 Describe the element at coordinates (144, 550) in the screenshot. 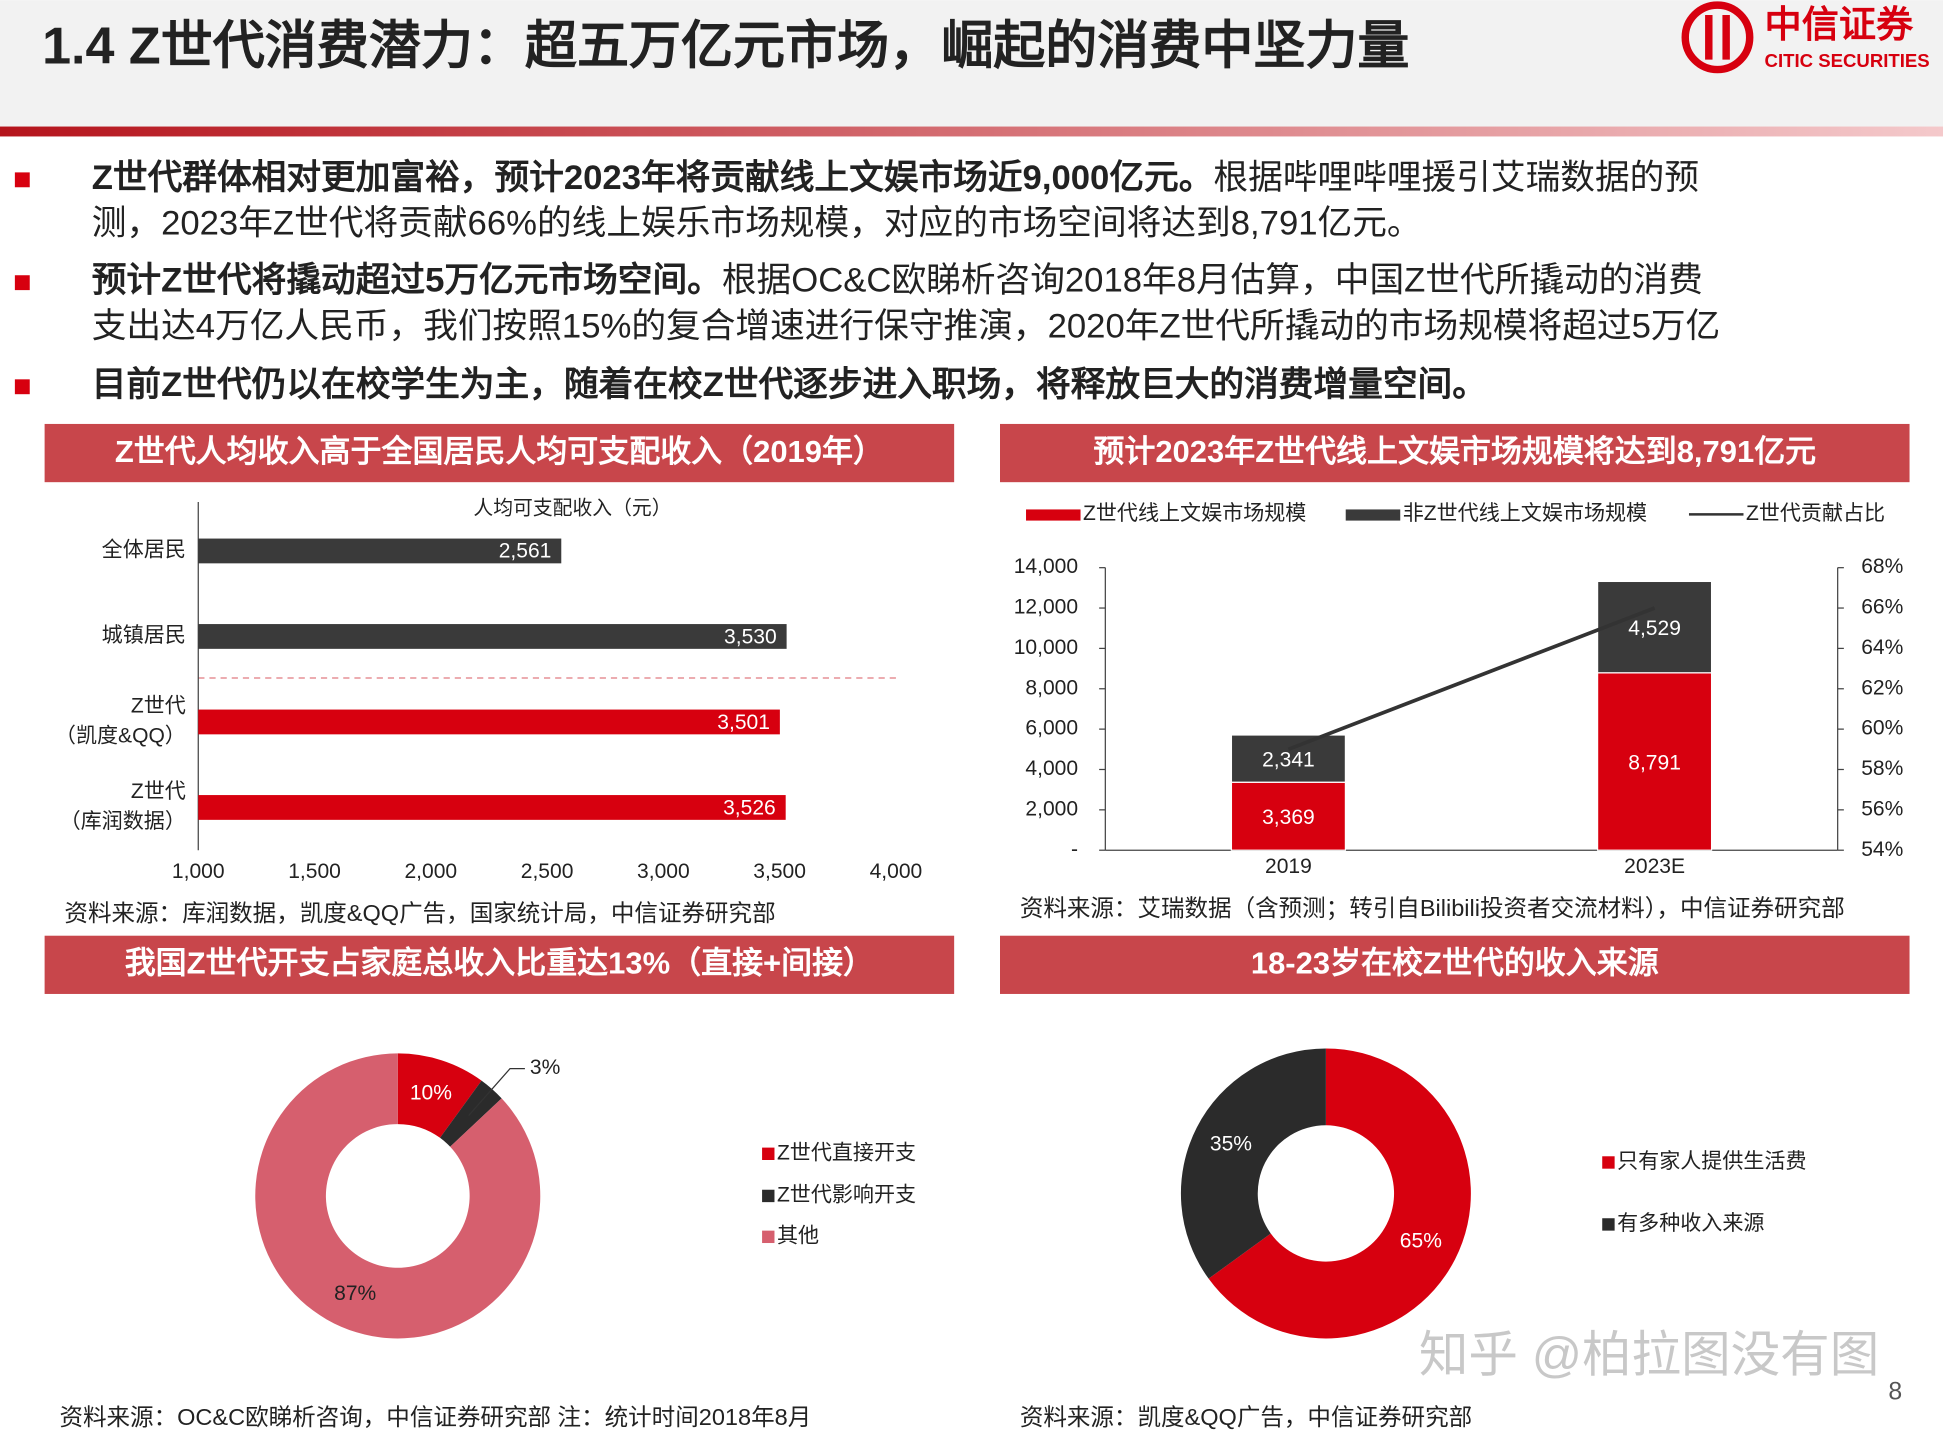

I see `category-label: 全体居民` at that location.